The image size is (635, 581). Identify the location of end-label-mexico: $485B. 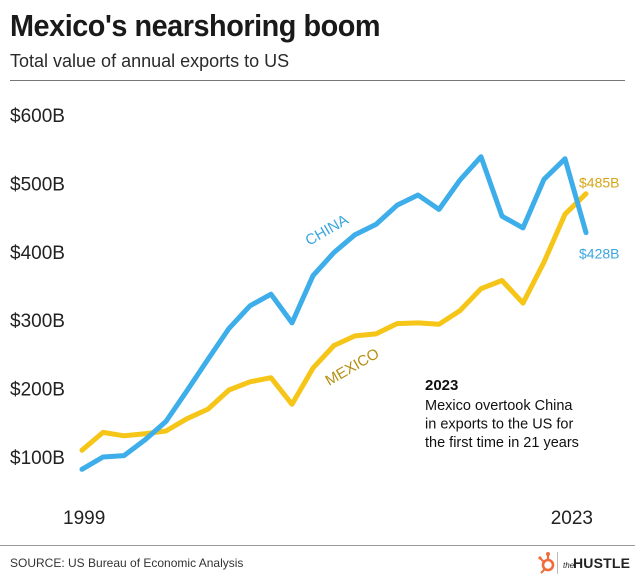
(599, 183).